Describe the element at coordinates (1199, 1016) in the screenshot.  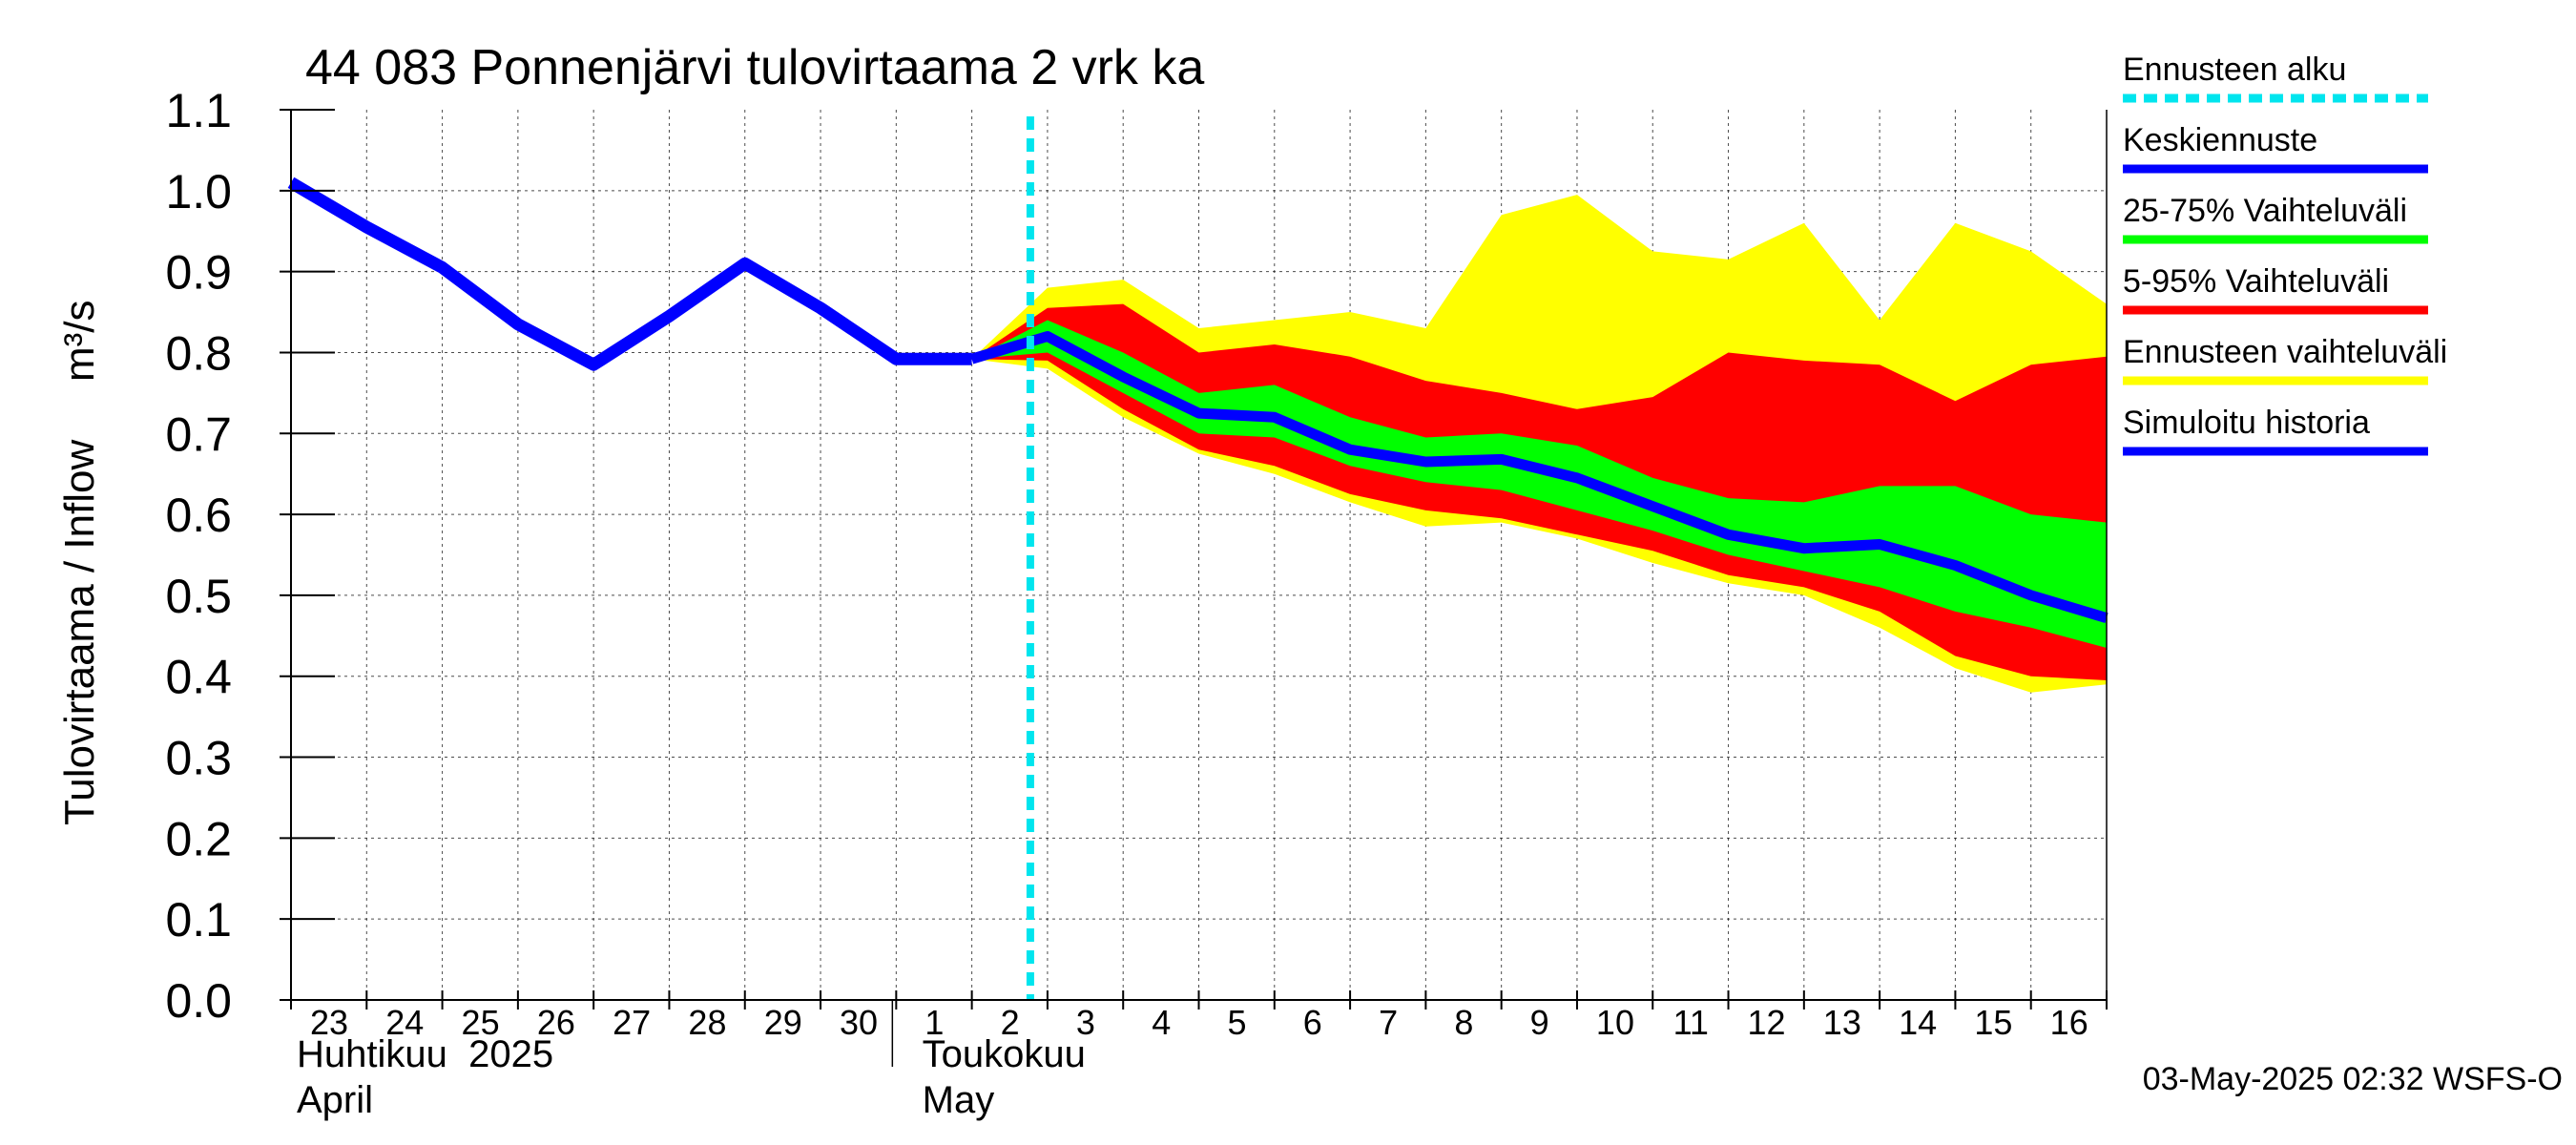
I see `x-tick-labels: 23 24 25 26 27 28 29 30 1 2 3 4 5 6 7 8 9 10 11 12 13 14 15 16` at that location.